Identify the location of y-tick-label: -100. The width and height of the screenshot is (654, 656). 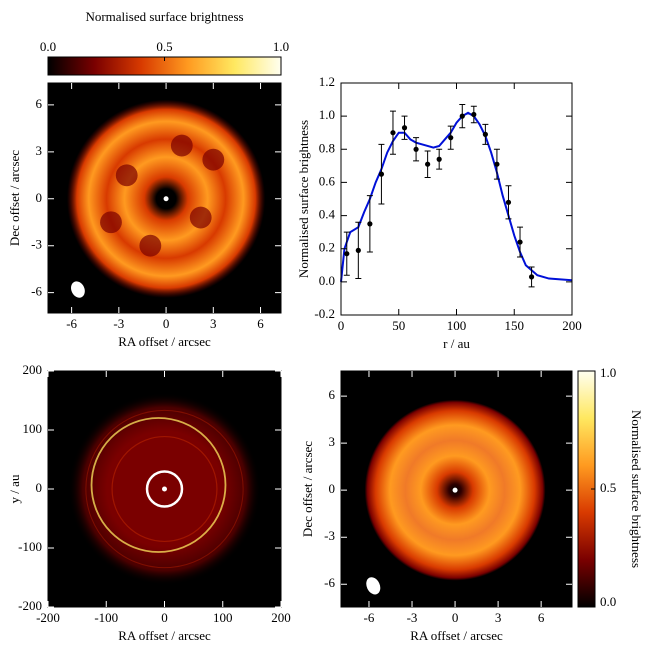
(30, 546).